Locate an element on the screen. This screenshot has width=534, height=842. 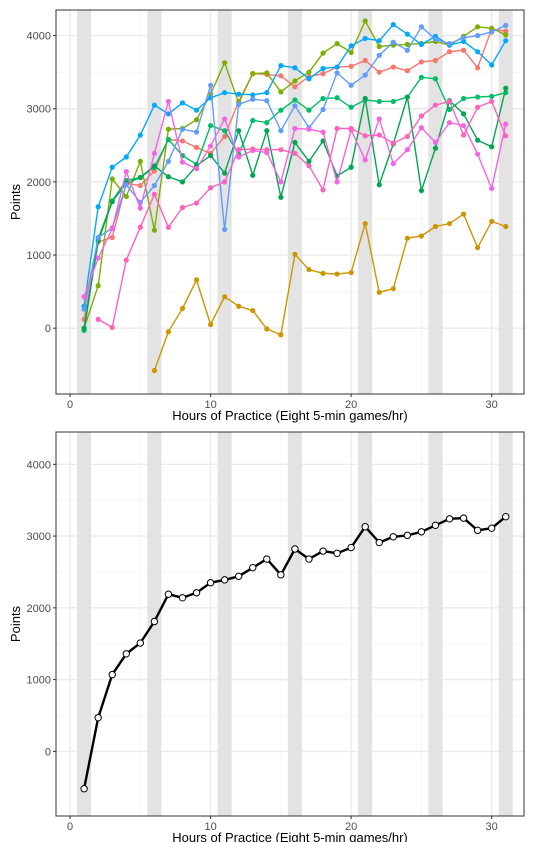
x-axis-title: Hours of Practice (Eight 5-min games/hr) is located at coordinates (290, 836).